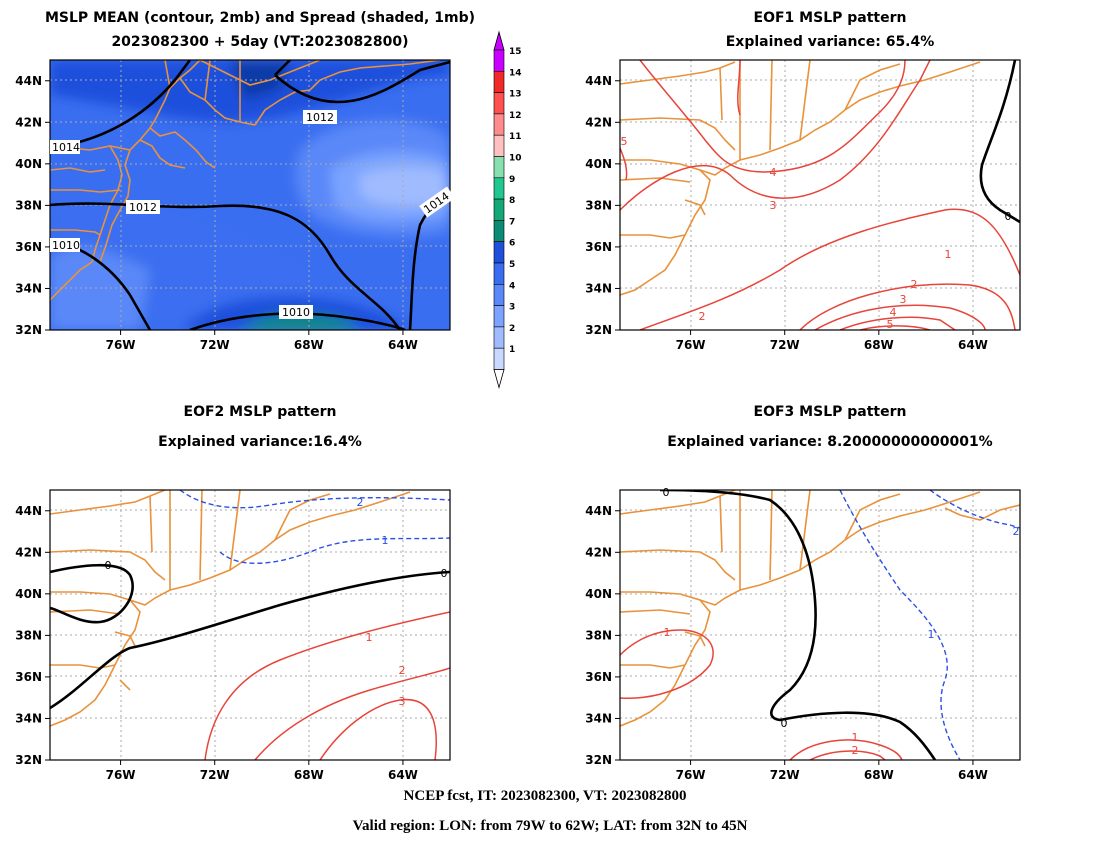 The image size is (1100, 850). I want to click on panel2-contour-labels: 4 3 1 2 3 4 5 2 0 5, so click(816, 233).